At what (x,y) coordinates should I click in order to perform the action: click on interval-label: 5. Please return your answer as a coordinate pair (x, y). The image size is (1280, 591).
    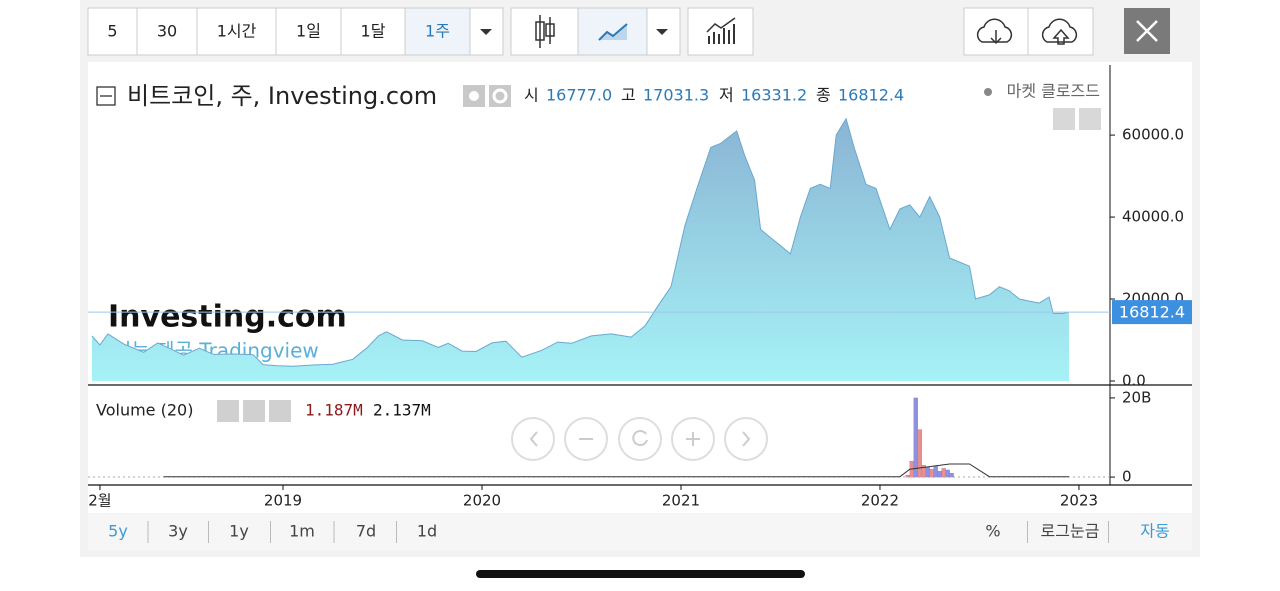
    Looking at the image, I should click on (112, 31).